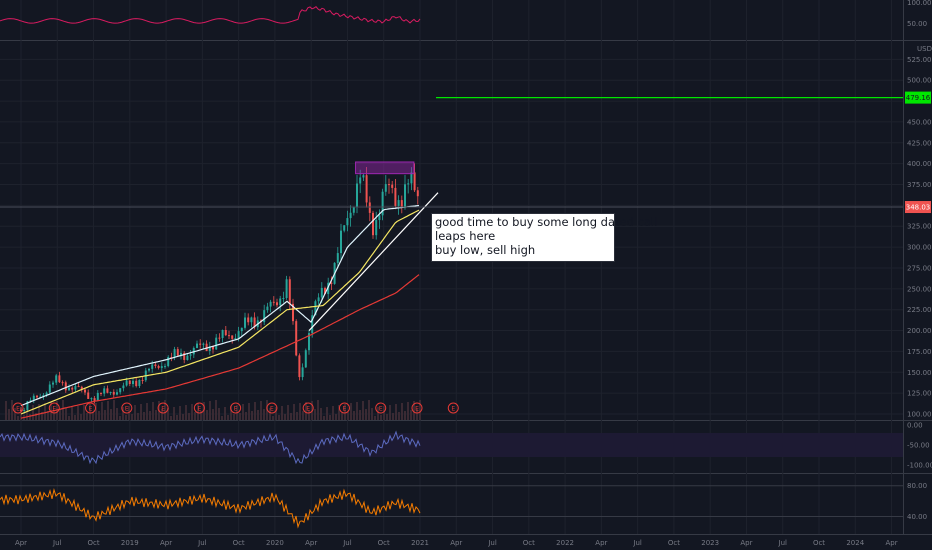  Describe the element at coordinates (891, 543) in the screenshot. I see `time-tick-label-24: Apr` at that location.